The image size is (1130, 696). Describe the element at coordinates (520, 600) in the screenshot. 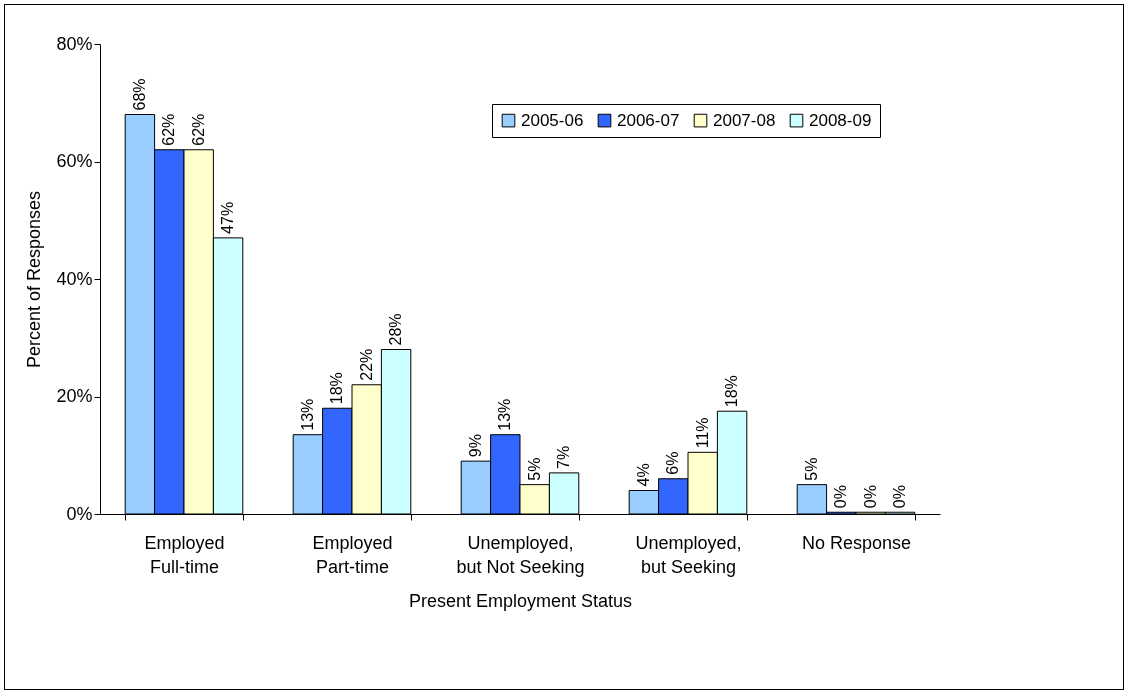

I see `x-axis-title: Present Employment Status` at that location.